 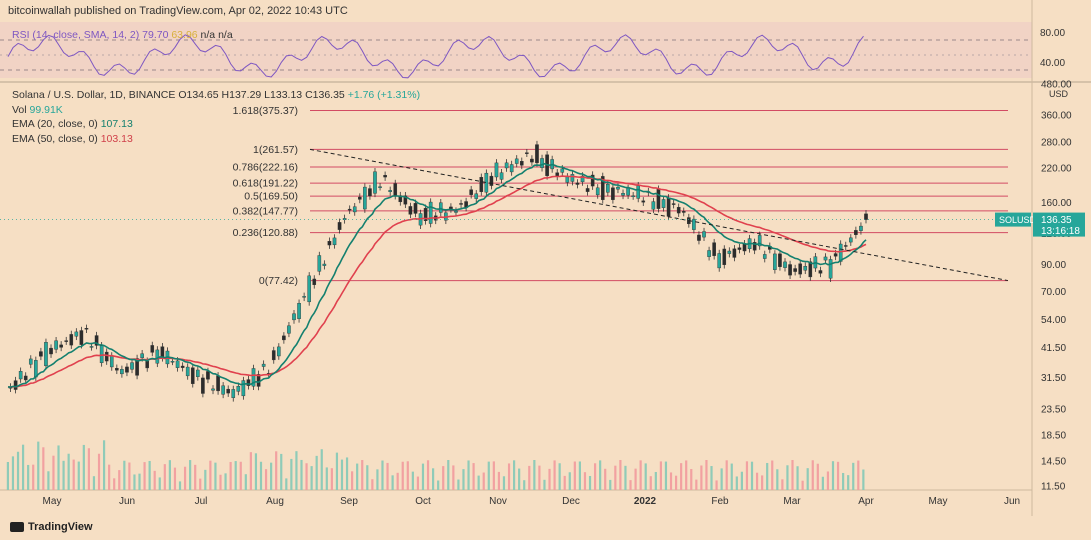 What do you see at coordinates (127, 501) in the screenshot?
I see `time-tick-label: Jun` at bounding box center [127, 501].